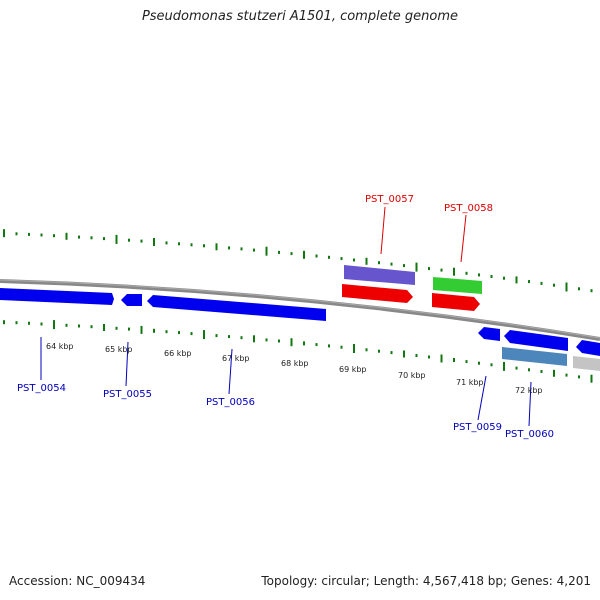 The height and width of the screenshot is (600, 600). Describe the element at coordinates (295, 363) in the screenshot. I see `scale-tick-label: 68 kbp` at that location.